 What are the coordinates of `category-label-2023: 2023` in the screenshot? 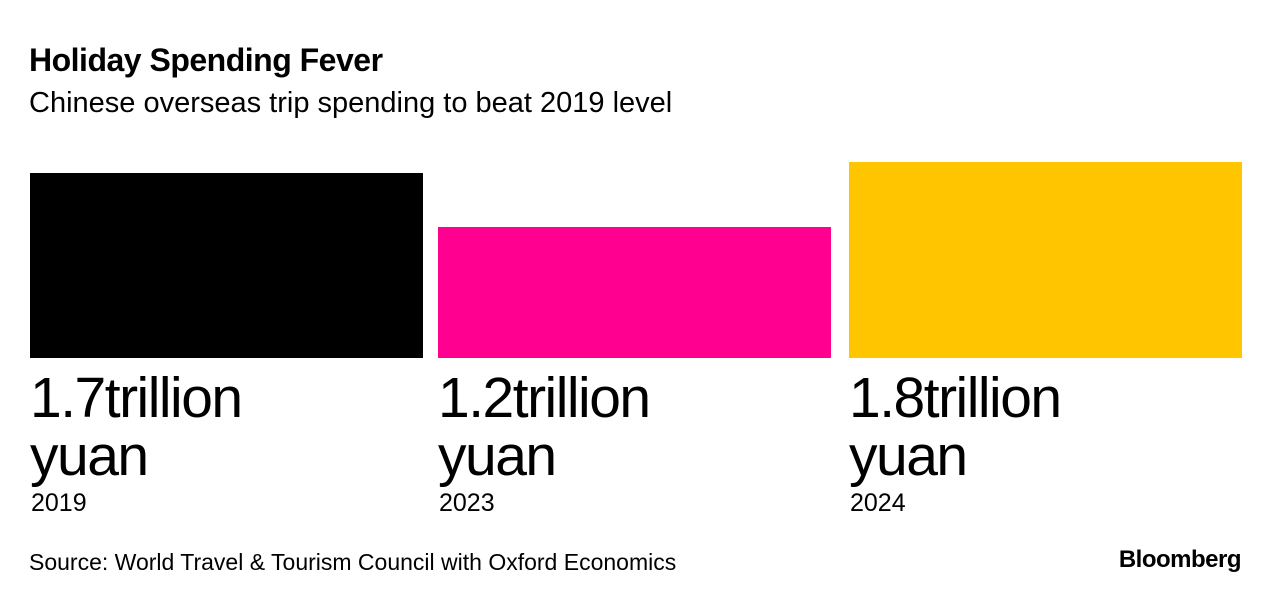 It's located at (467, 503).